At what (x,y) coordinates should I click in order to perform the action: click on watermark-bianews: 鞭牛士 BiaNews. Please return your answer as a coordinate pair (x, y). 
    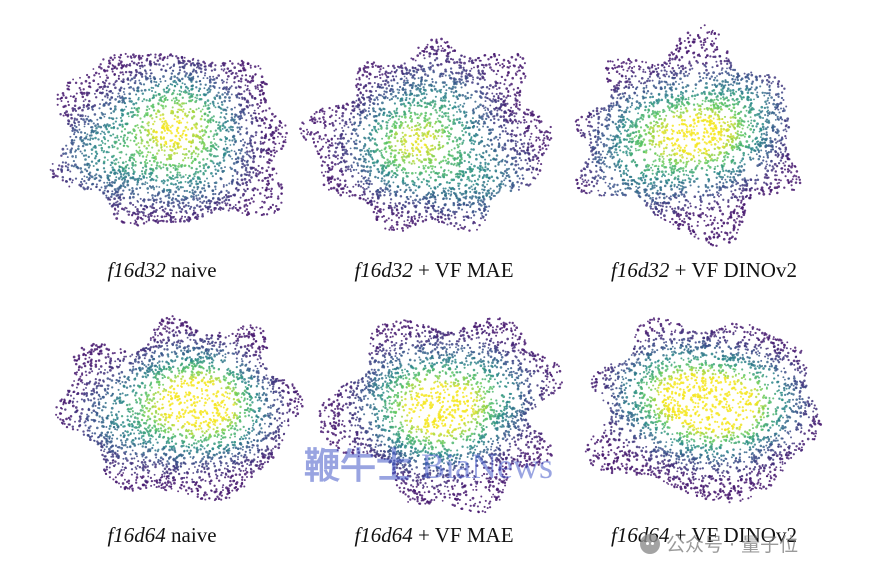
    Looking at the image, I should click on (428, 463).